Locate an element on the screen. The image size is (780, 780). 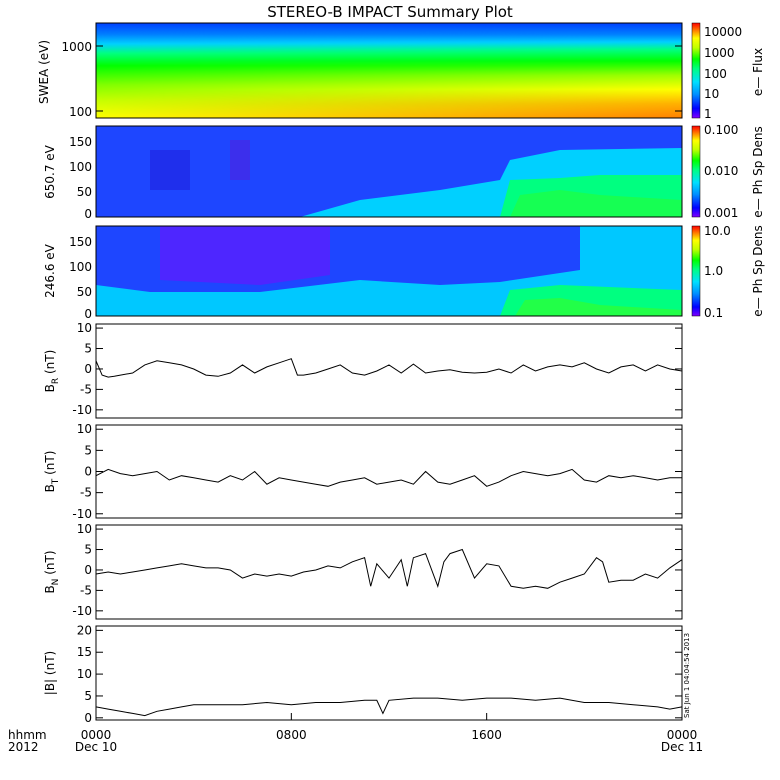
br-series-line is located at coordinates (389, 368).